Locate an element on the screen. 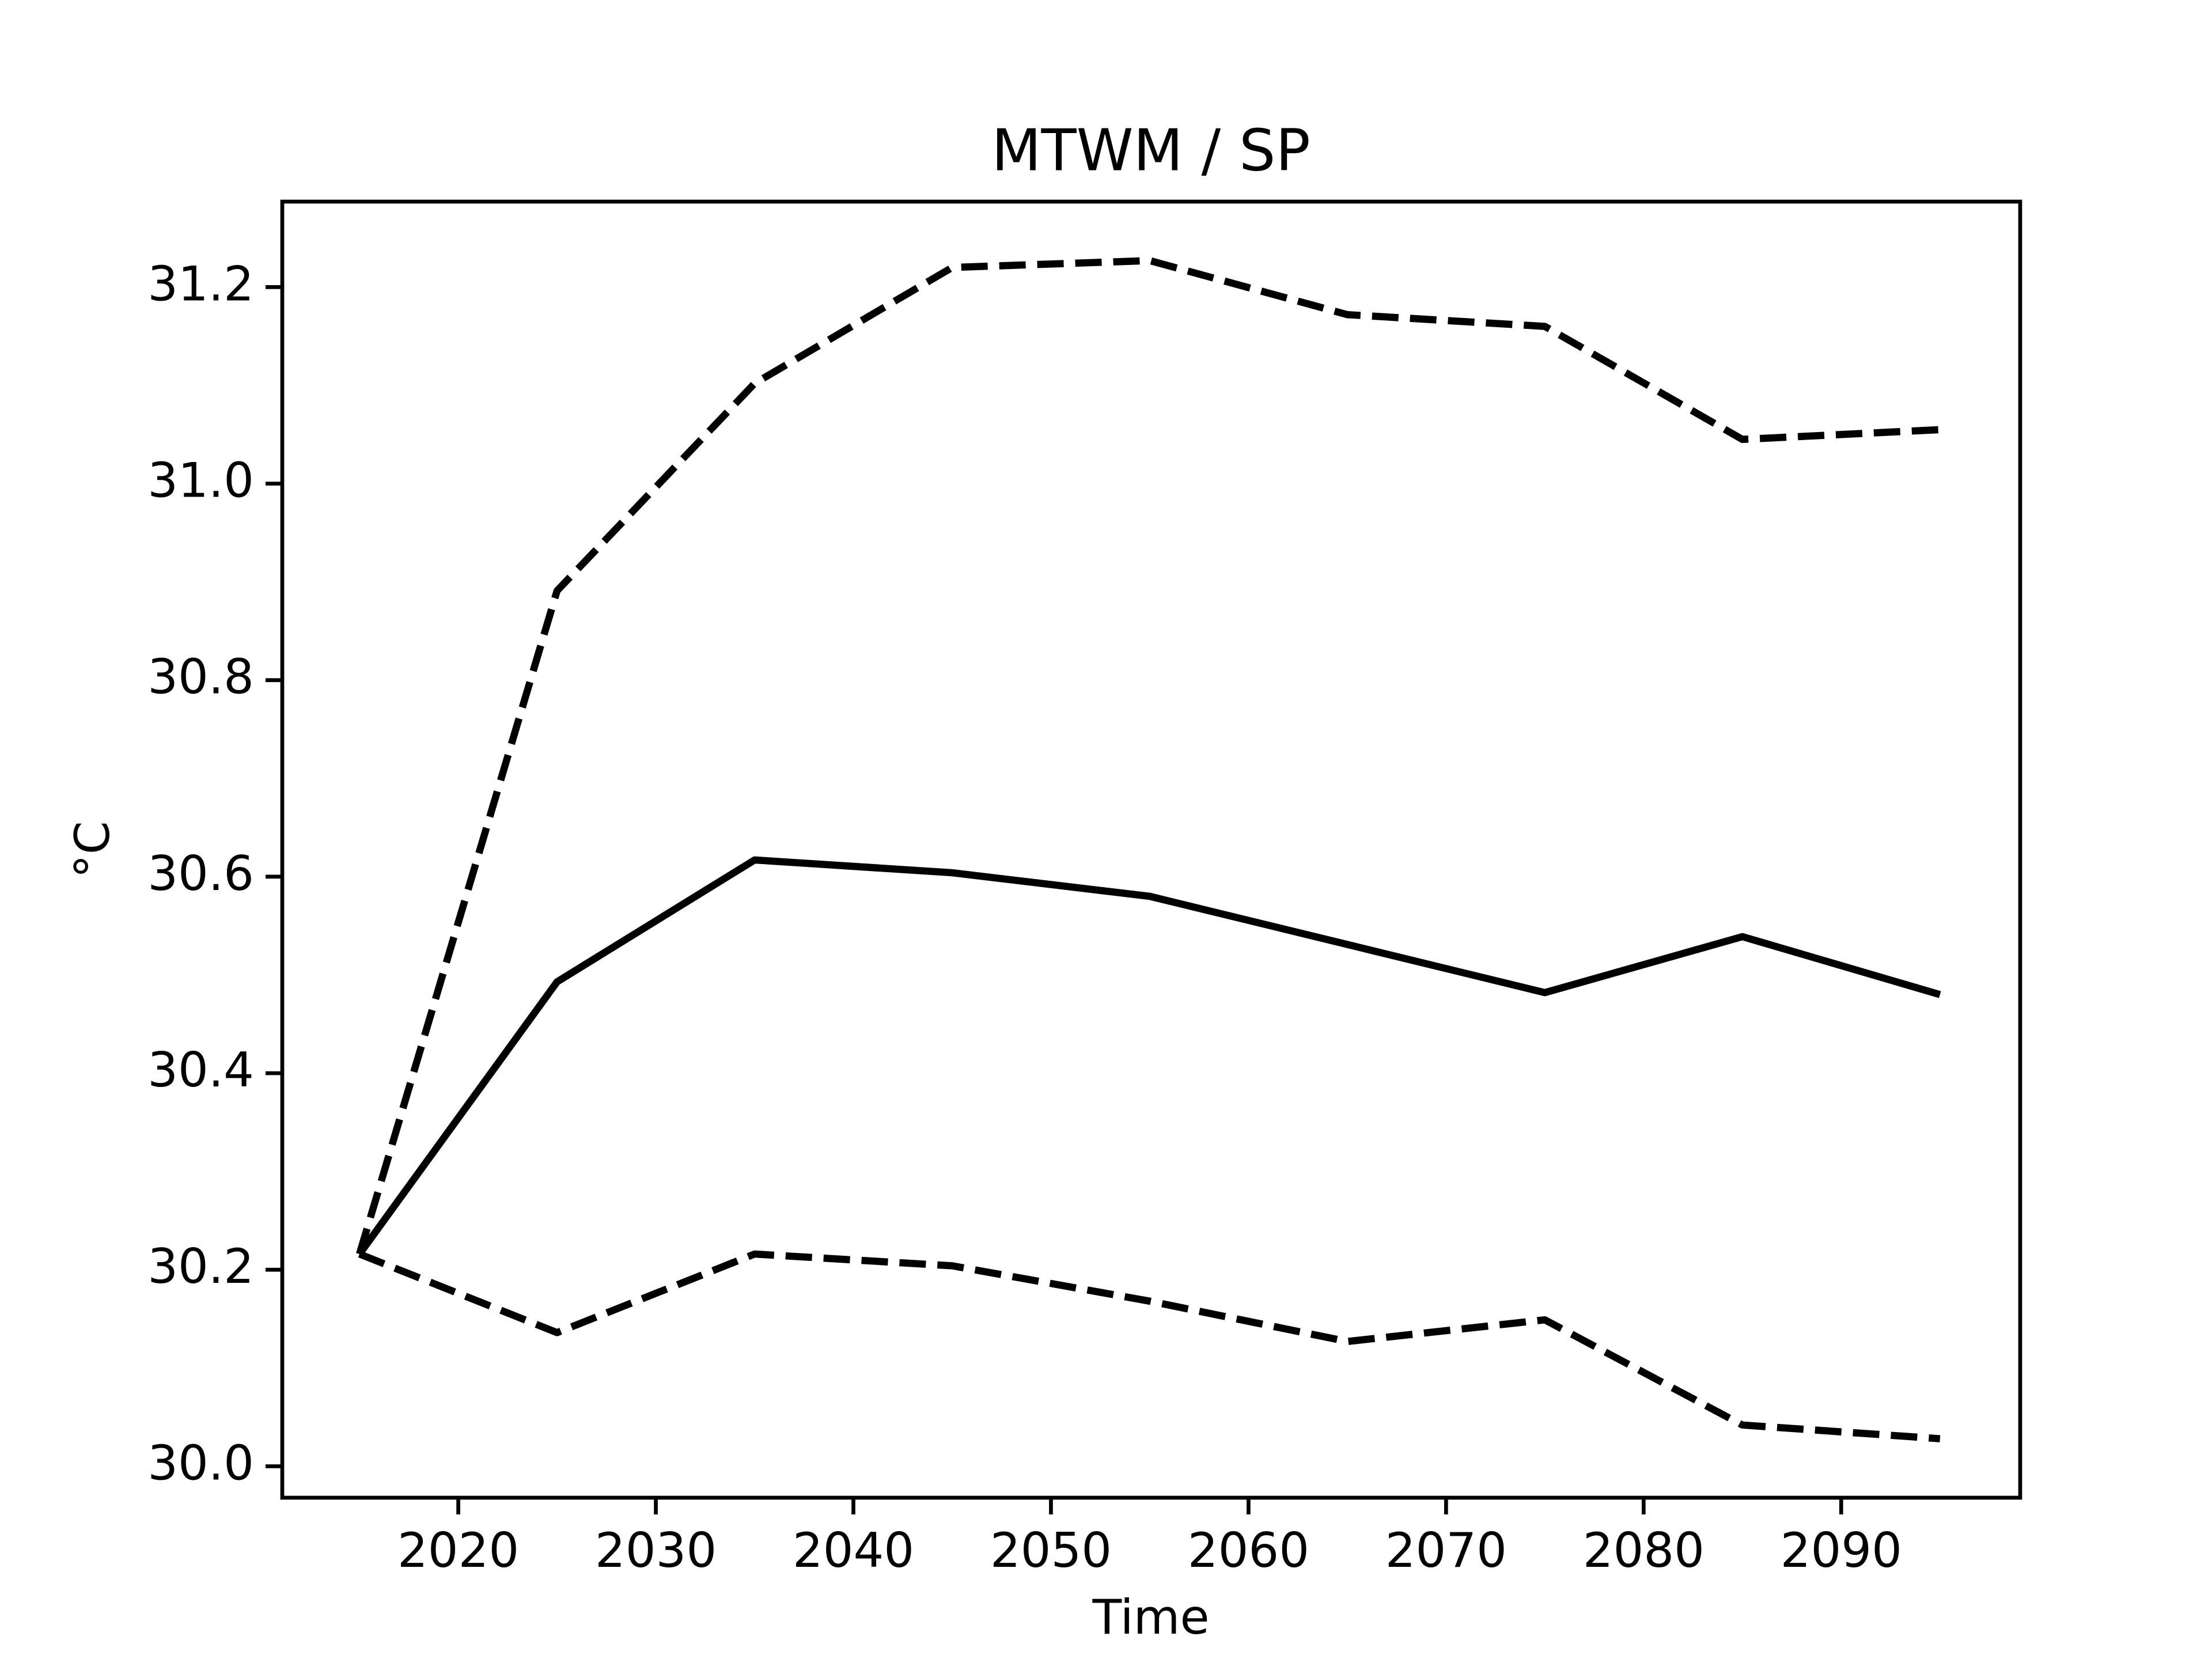  y-tick-label: 31.2 is located at coordinates (200, 284).